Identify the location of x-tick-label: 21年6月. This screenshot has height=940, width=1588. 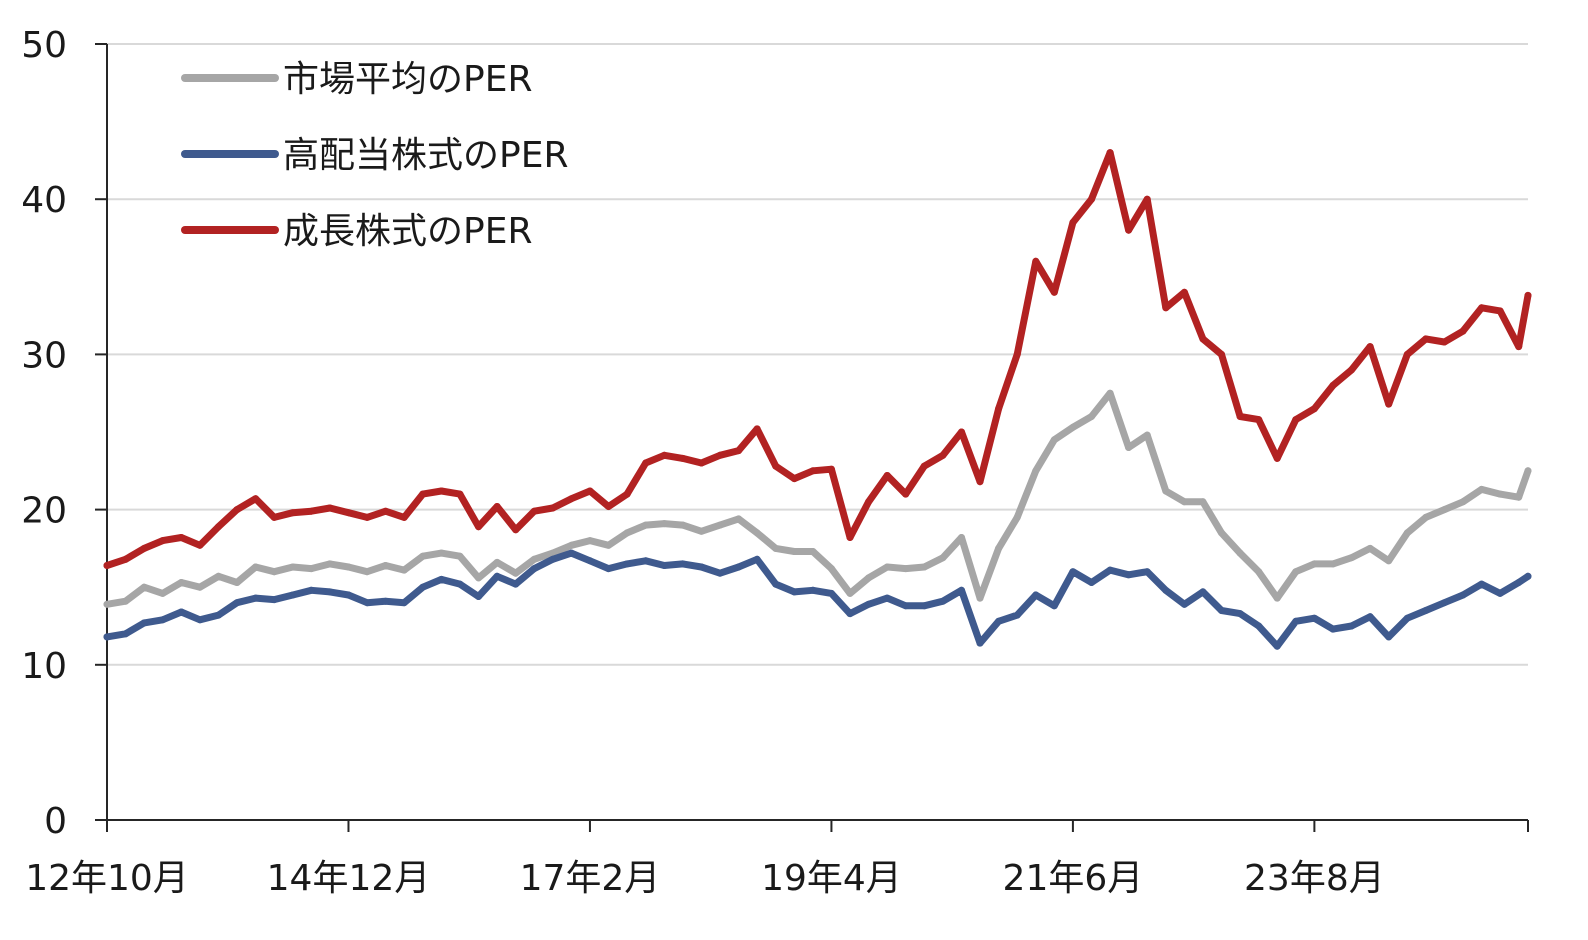
(1073, 878).